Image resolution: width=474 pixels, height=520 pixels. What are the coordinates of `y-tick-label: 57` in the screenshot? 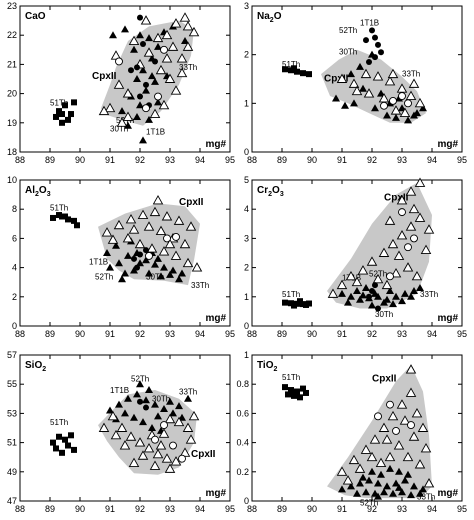 It's located at (12, 355).